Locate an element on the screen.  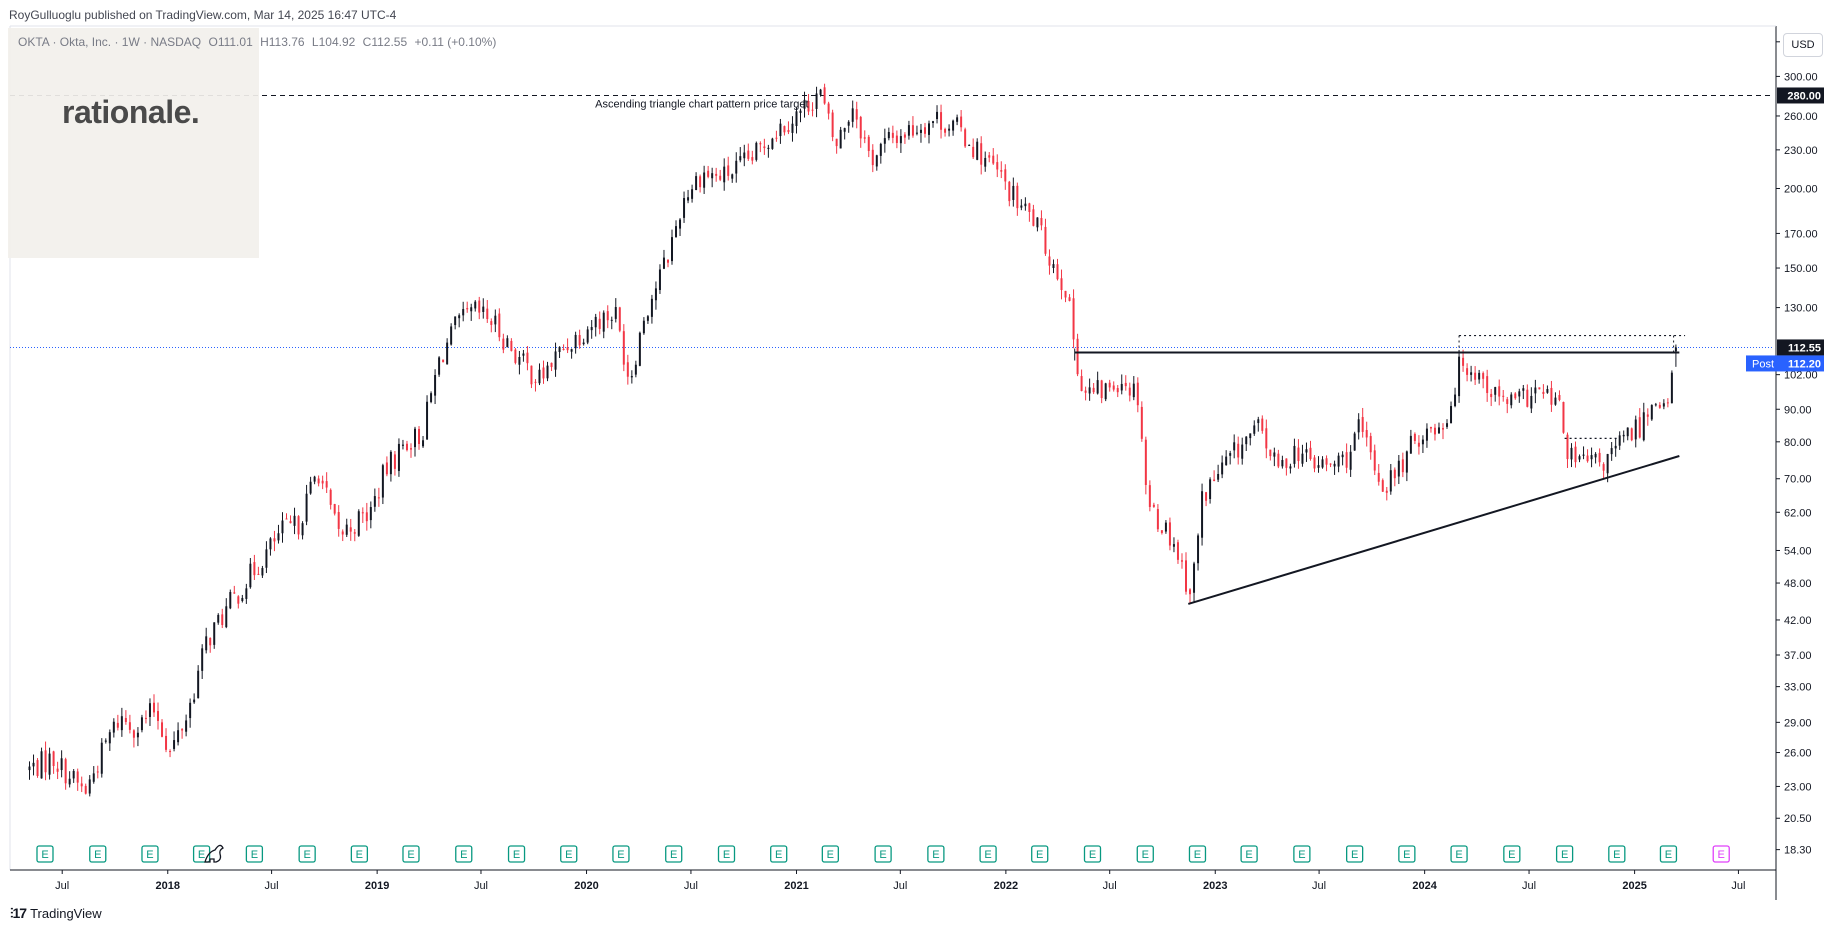
x-tick-label: 2019 is located at coordinates (377, 886).